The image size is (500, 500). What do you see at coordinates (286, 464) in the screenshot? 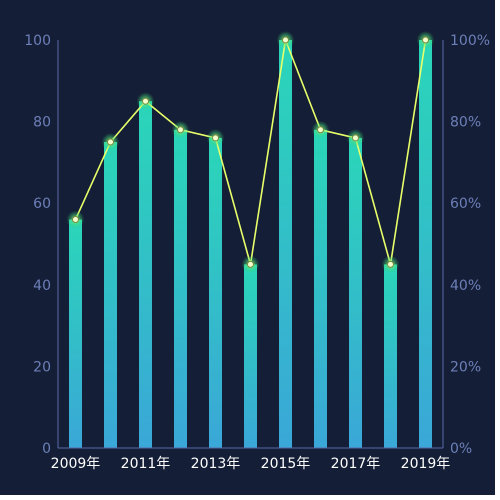
I see `x-tick-label: 2015年` at bounding box center [286, 464].